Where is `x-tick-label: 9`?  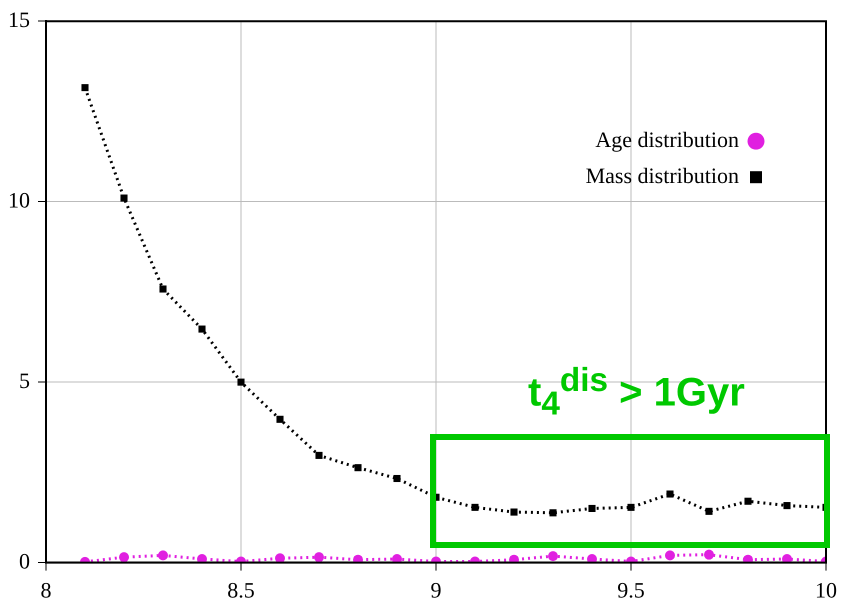
x-tick-label: 9 is located at coordinates (436, 590).